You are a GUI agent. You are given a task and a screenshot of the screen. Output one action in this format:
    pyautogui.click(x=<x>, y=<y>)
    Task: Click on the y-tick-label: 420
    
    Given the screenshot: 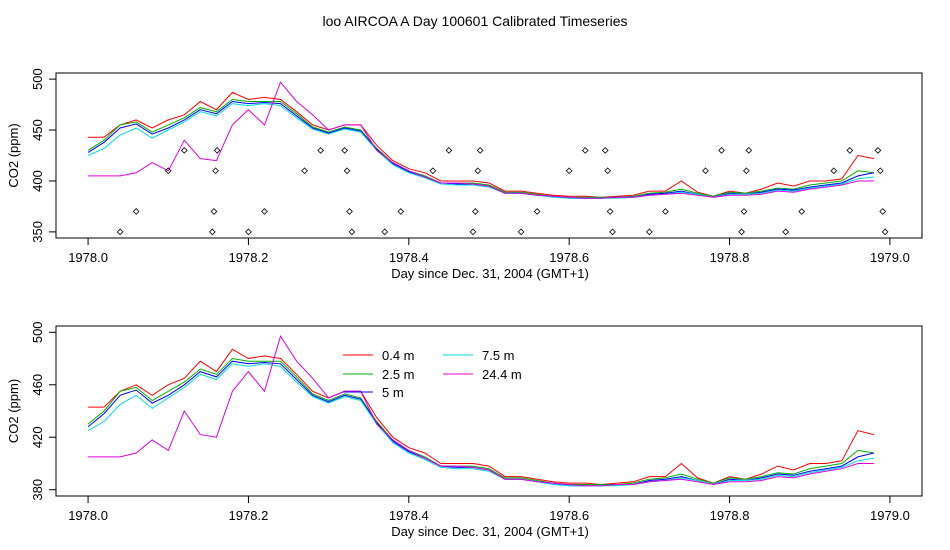 What is the action you would take?
    pyautogui.click(x=37, y=437)
    